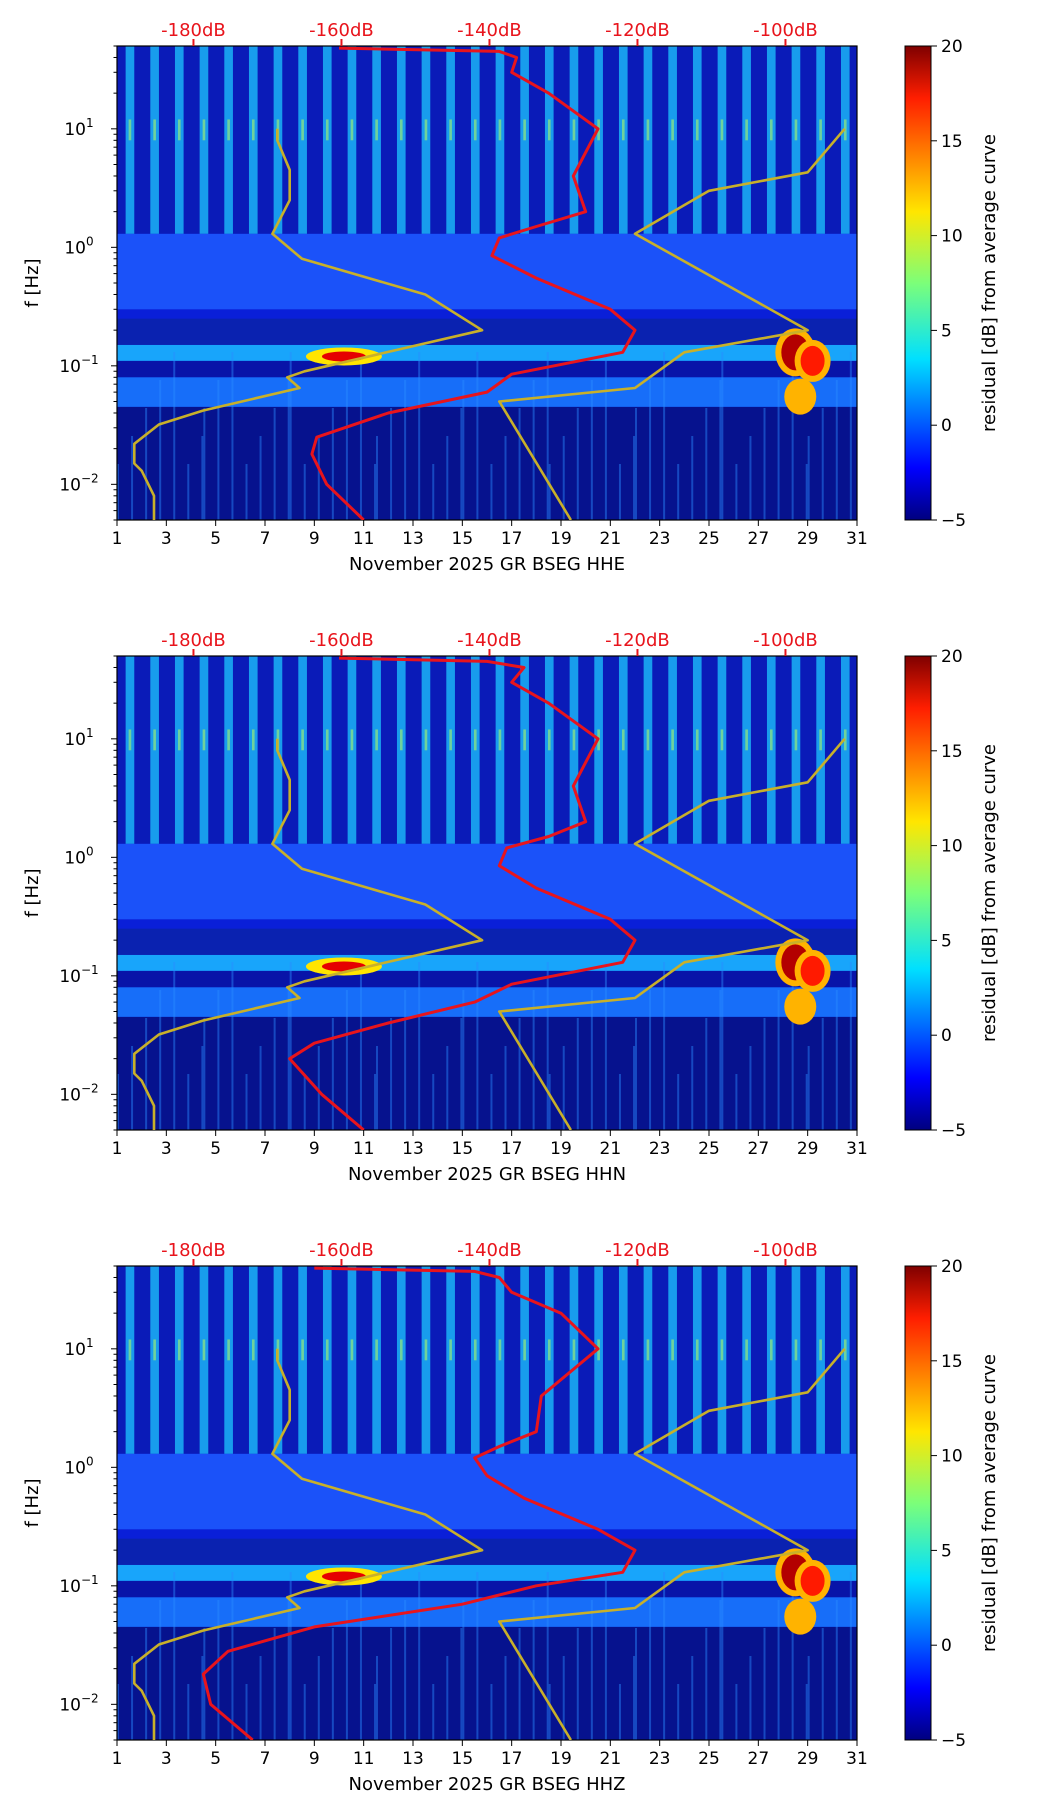 The image size is (1052, 1806). What do you see at coordinates (561, 539) in the screenshot?
I see `x-tick-label: 19` at bounding box center [561, 539].